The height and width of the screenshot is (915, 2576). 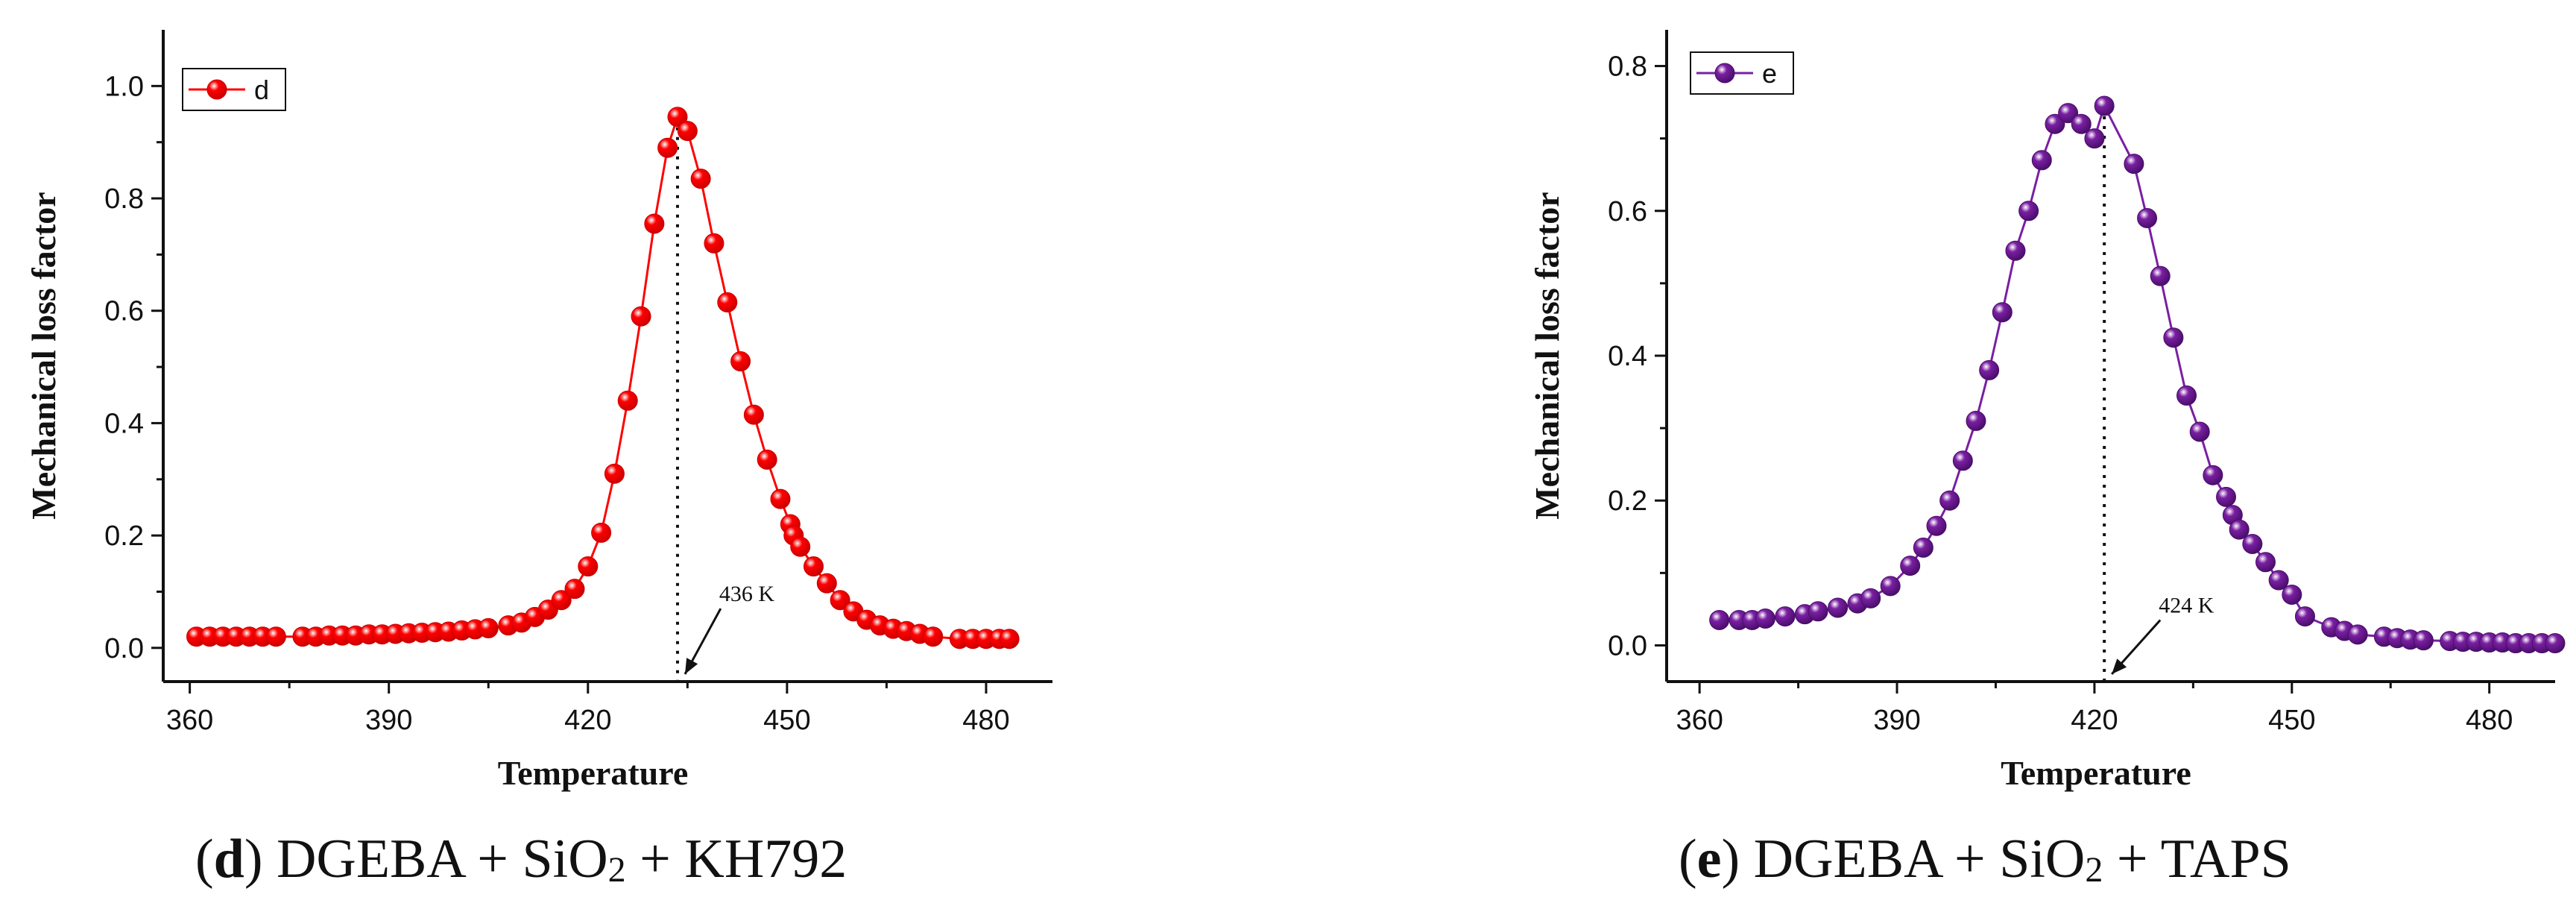 I want to click on y-tick-label-e-0: 0.0, so click(x=1628, y=645).